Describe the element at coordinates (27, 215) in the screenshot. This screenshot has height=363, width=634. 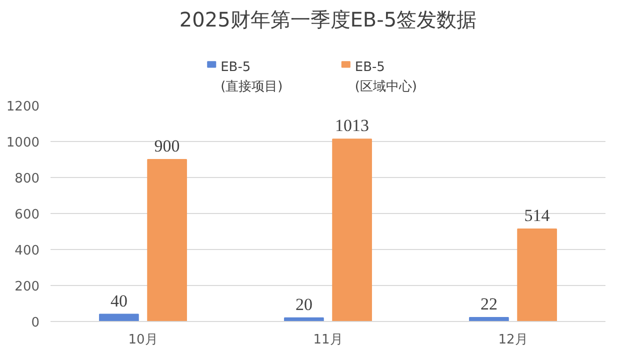
I see `y-tick-label: 600` at that location.